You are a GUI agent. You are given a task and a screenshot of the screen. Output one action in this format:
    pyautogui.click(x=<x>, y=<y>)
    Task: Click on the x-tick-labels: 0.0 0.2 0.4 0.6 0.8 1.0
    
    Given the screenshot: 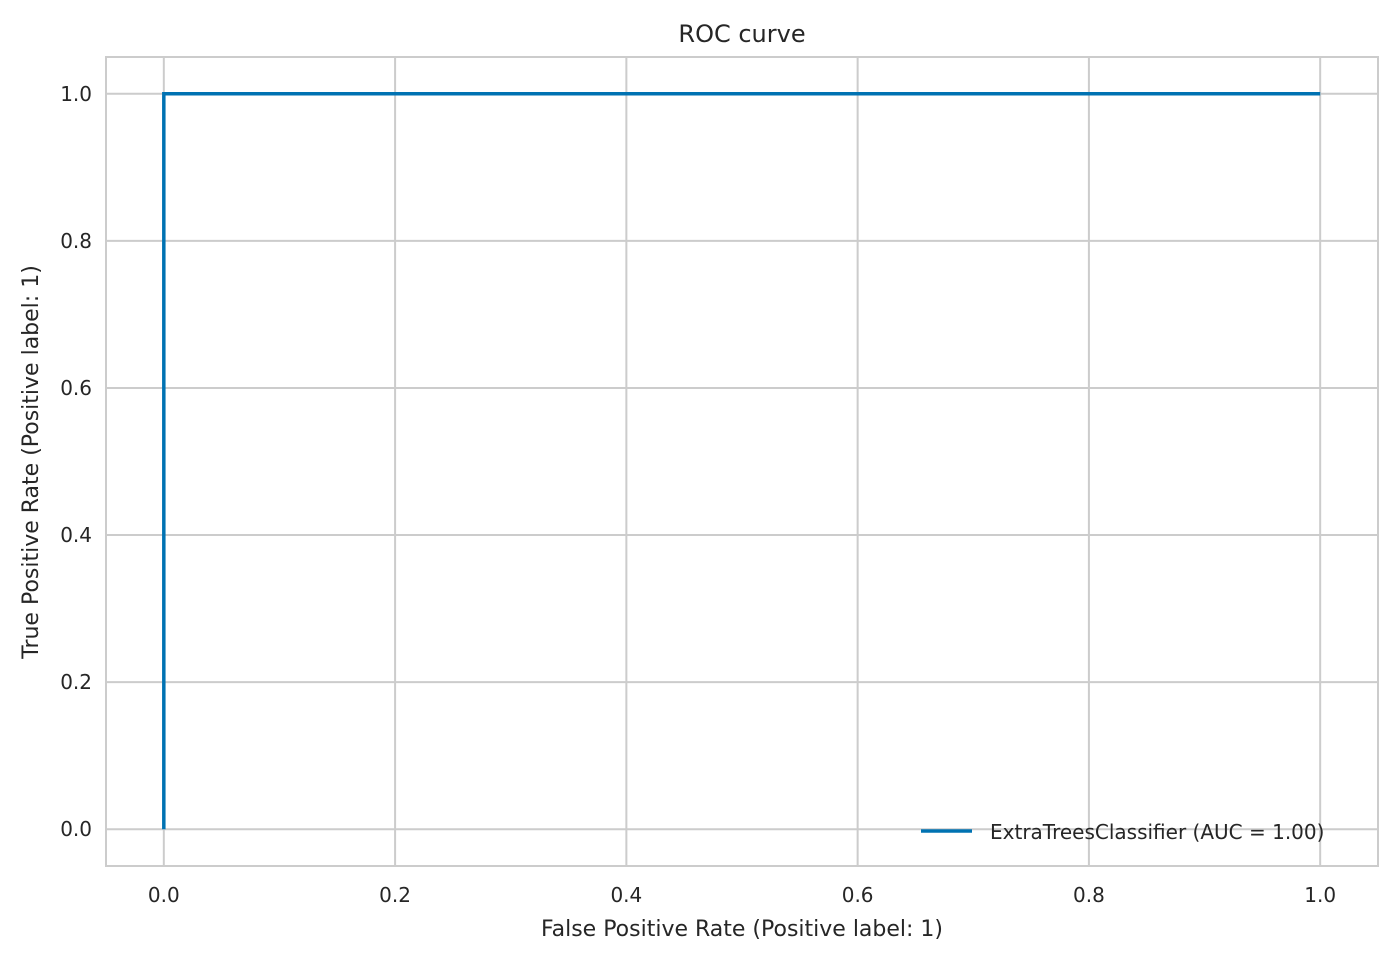 What is the action you would take?
    pyautogui.click(x=742, y=895)
    